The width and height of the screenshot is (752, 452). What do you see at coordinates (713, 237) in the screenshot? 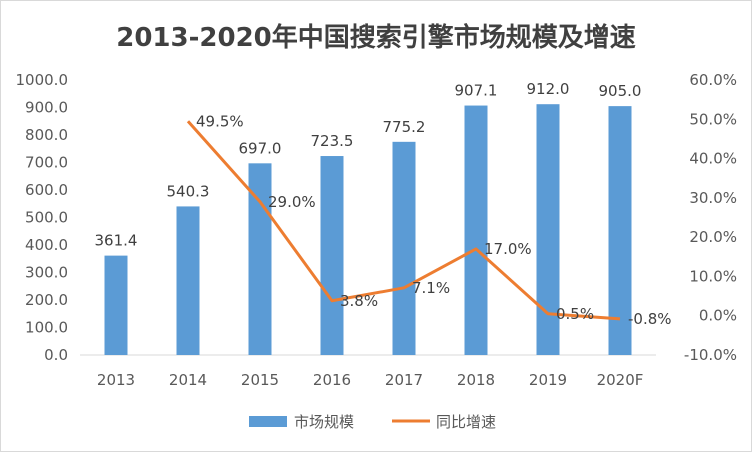
I see `y-right-tick-label: 20.0%` at bounding box center [713, 237].